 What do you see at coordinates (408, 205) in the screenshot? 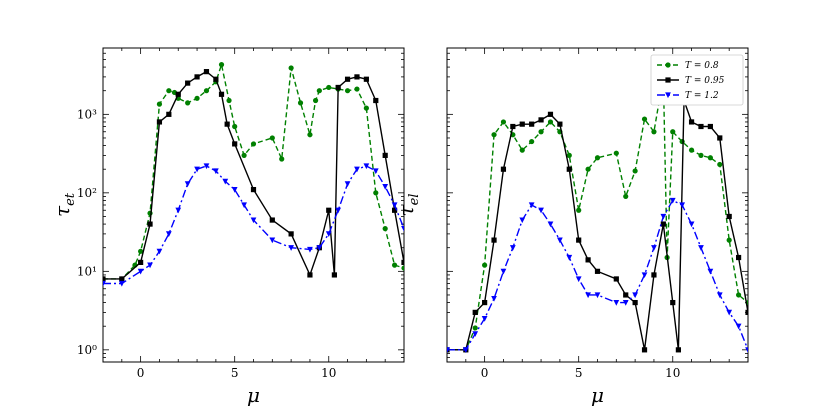
I see `y-axis-label: τel` at bounding box center [408, 205].